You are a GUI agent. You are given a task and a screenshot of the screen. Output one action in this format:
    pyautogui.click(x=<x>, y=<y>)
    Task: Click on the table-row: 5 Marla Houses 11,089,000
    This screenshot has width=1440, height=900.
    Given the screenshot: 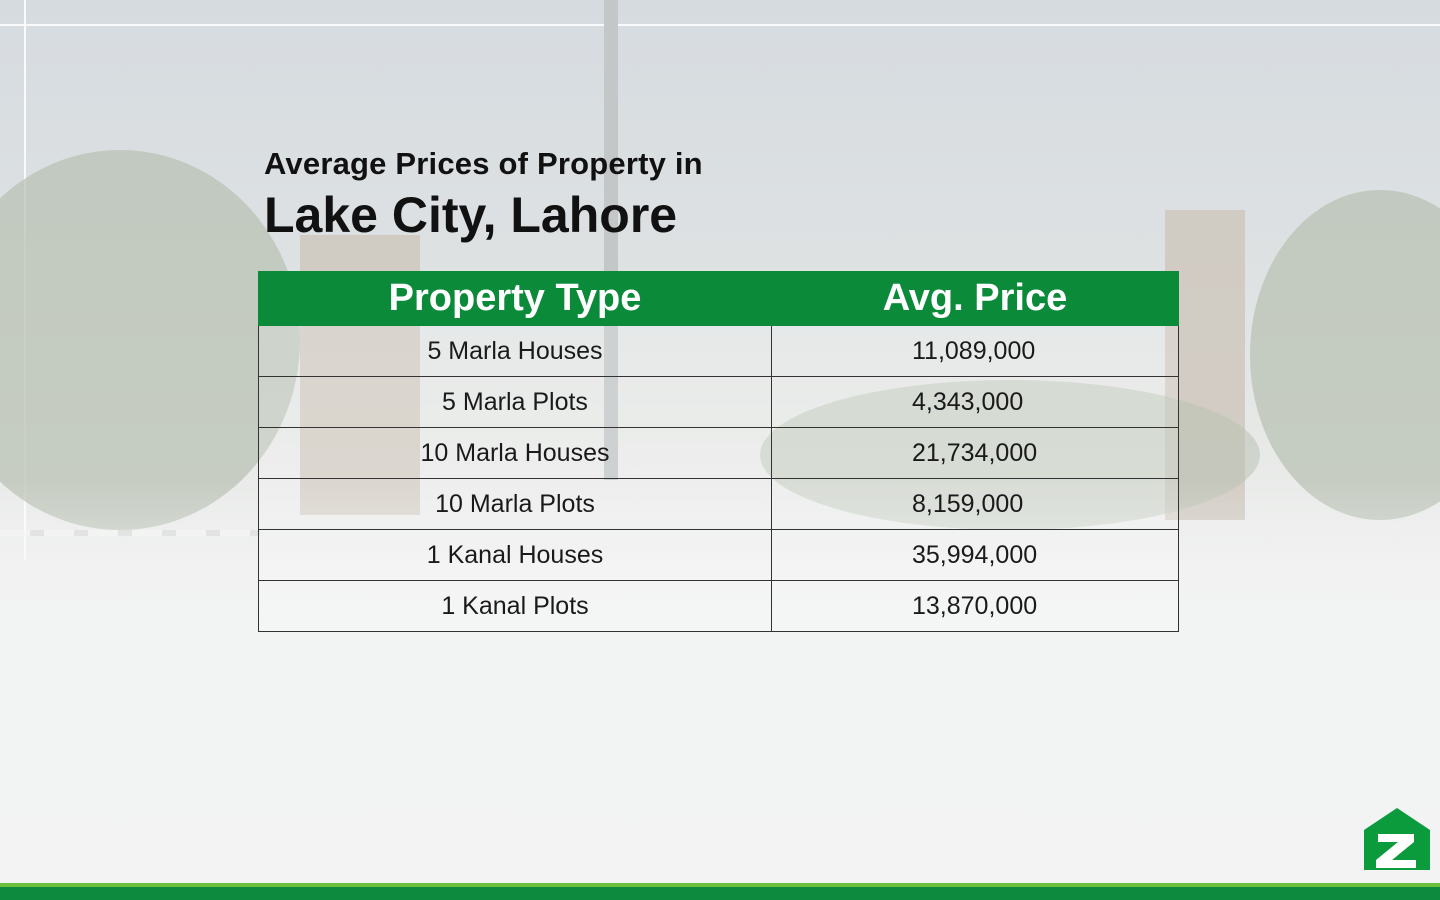 What is the action you would take?
    pyautogui.click(x=718, y=351)
    